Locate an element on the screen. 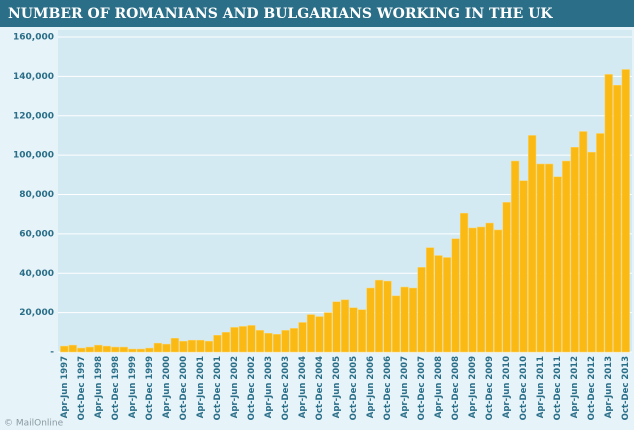 This screenshot has height=430, width=634. x-tick-label: Oct-Dec 2005 is located at coordinates (354, 388).